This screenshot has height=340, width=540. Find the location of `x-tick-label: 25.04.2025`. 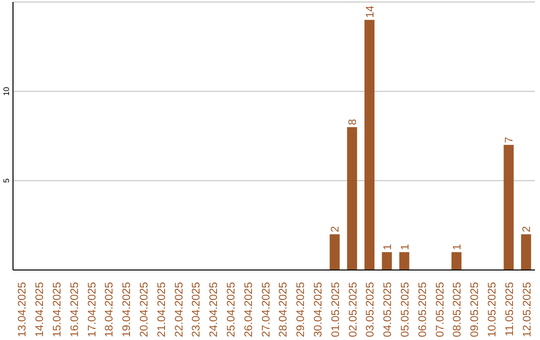

x-tick-label: 25.04.2025 is located at coordinates (232, 310).